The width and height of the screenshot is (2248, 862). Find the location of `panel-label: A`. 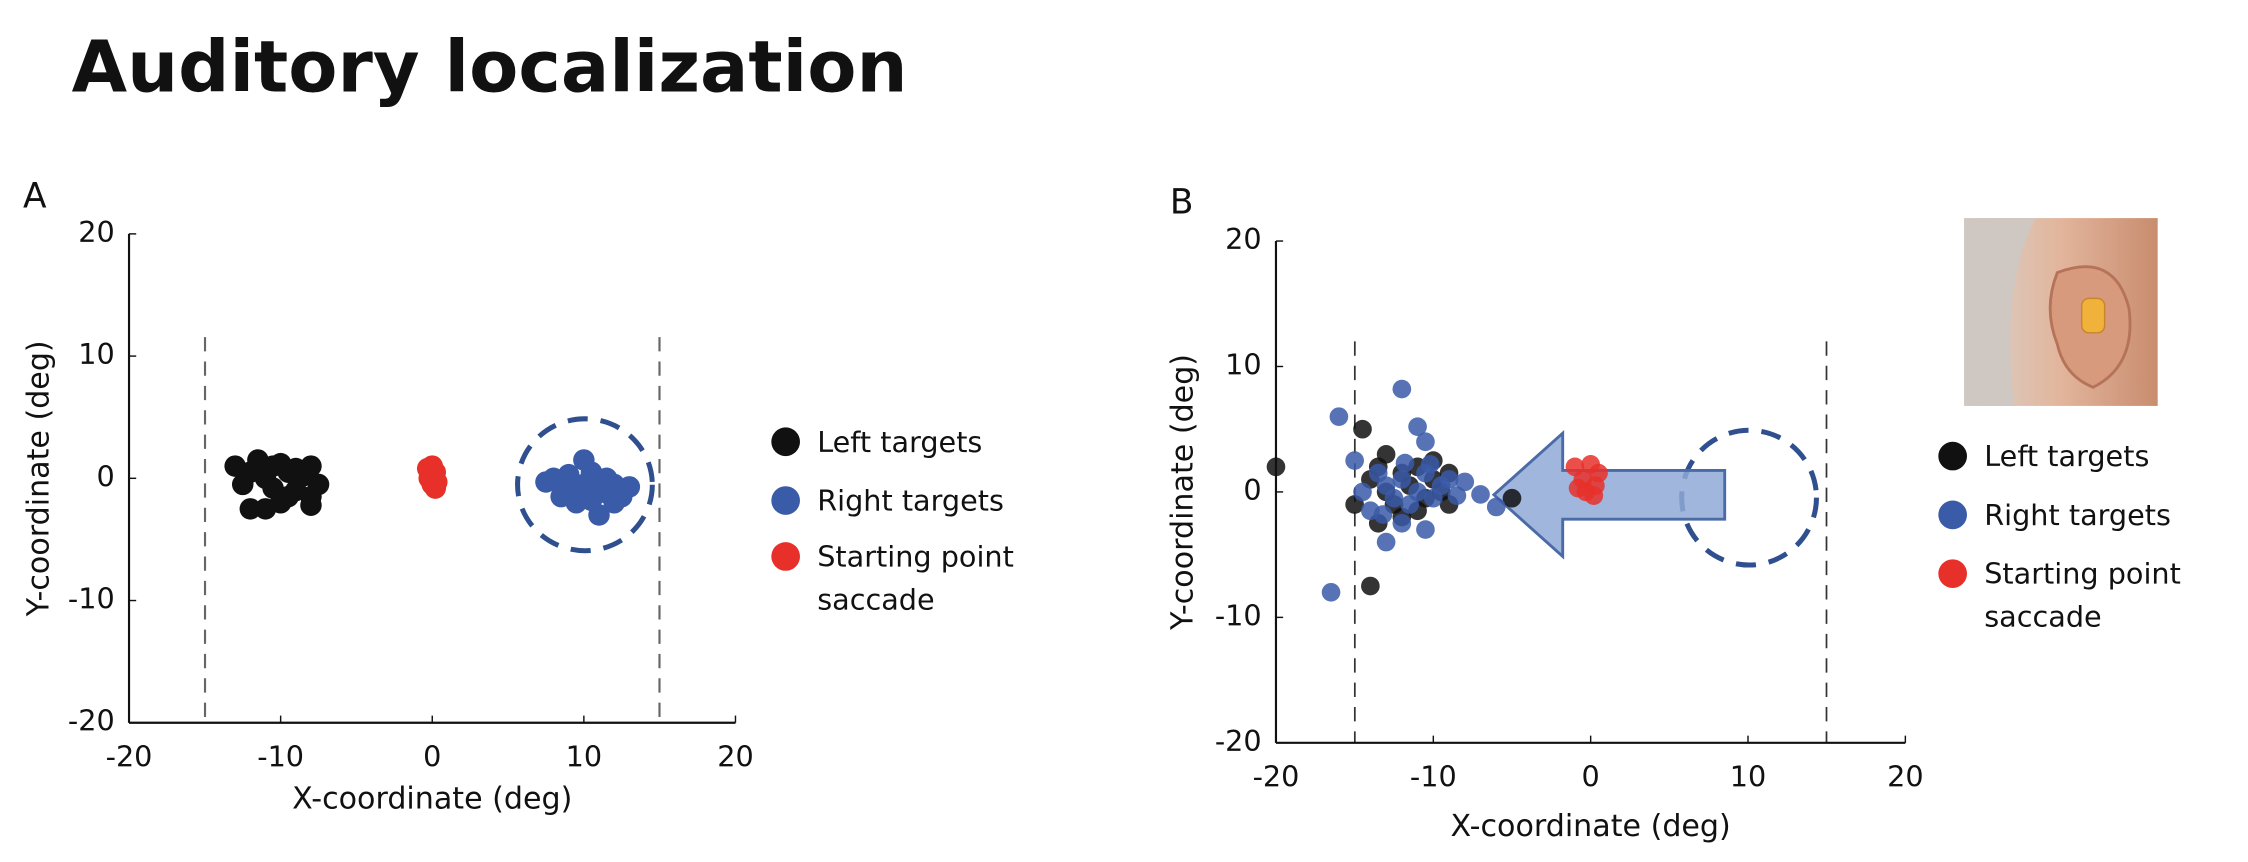

panel-label: A is located at coordinates (35, 197).